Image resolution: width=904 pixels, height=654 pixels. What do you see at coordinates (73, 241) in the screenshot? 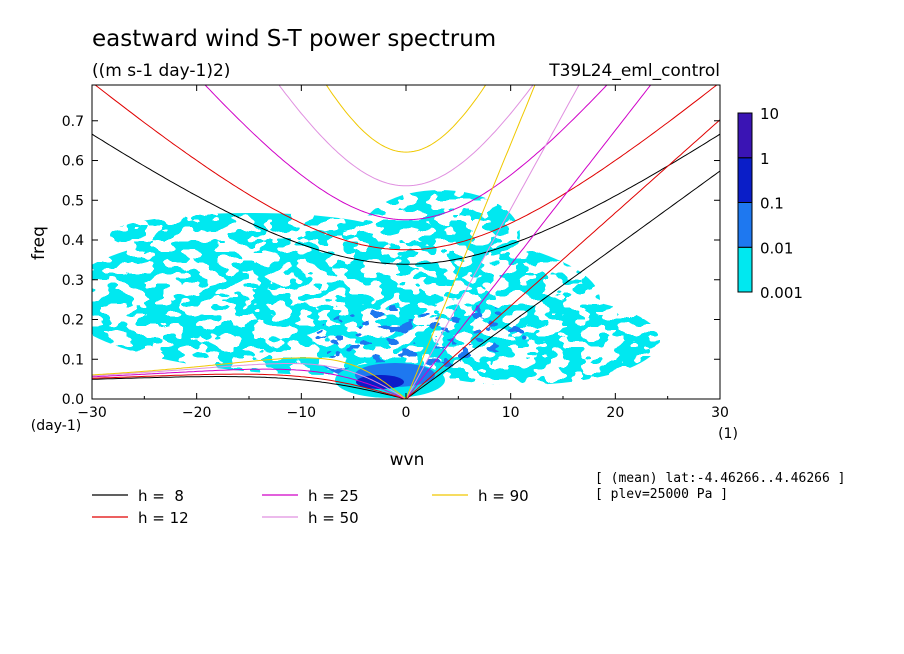
I see `y-tick-label: 0.4` at bounding box center [73, 241].